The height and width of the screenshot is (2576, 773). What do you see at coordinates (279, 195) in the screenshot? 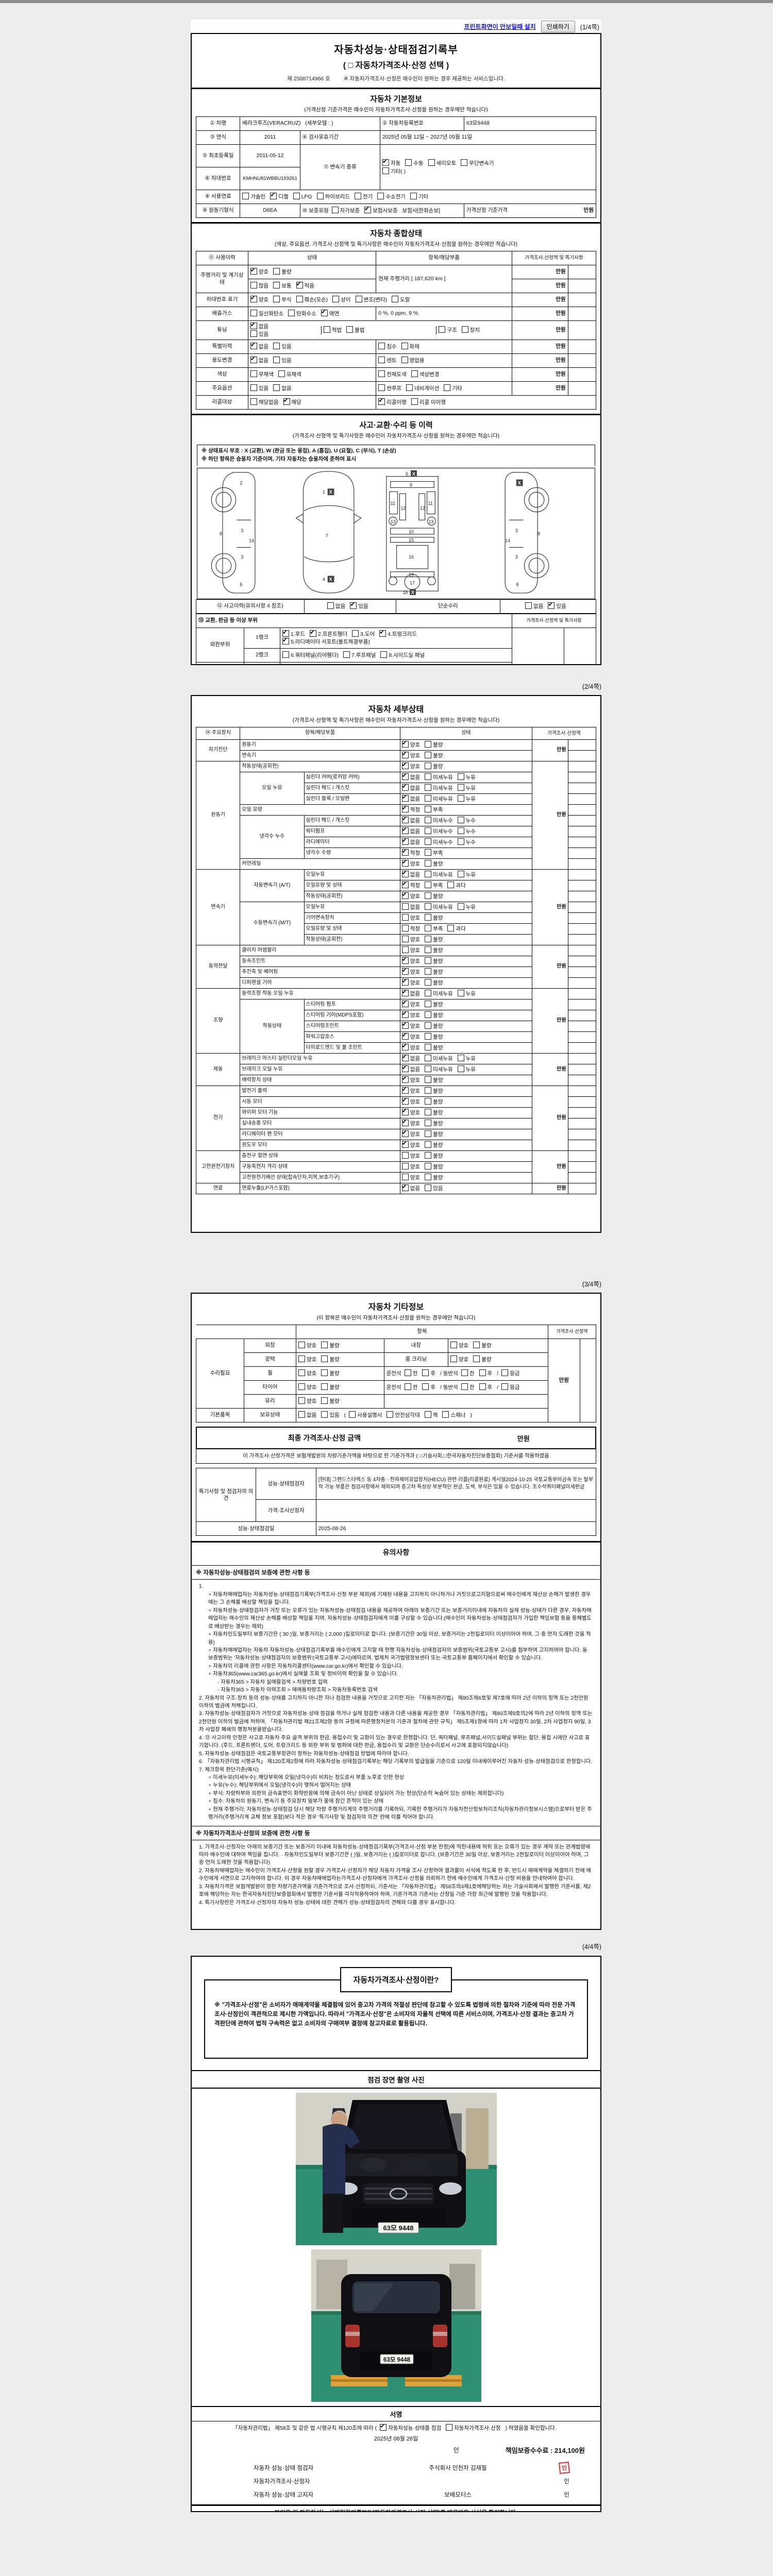
I see `checkbox-option: 디젤` at bounding box center [279, 195].